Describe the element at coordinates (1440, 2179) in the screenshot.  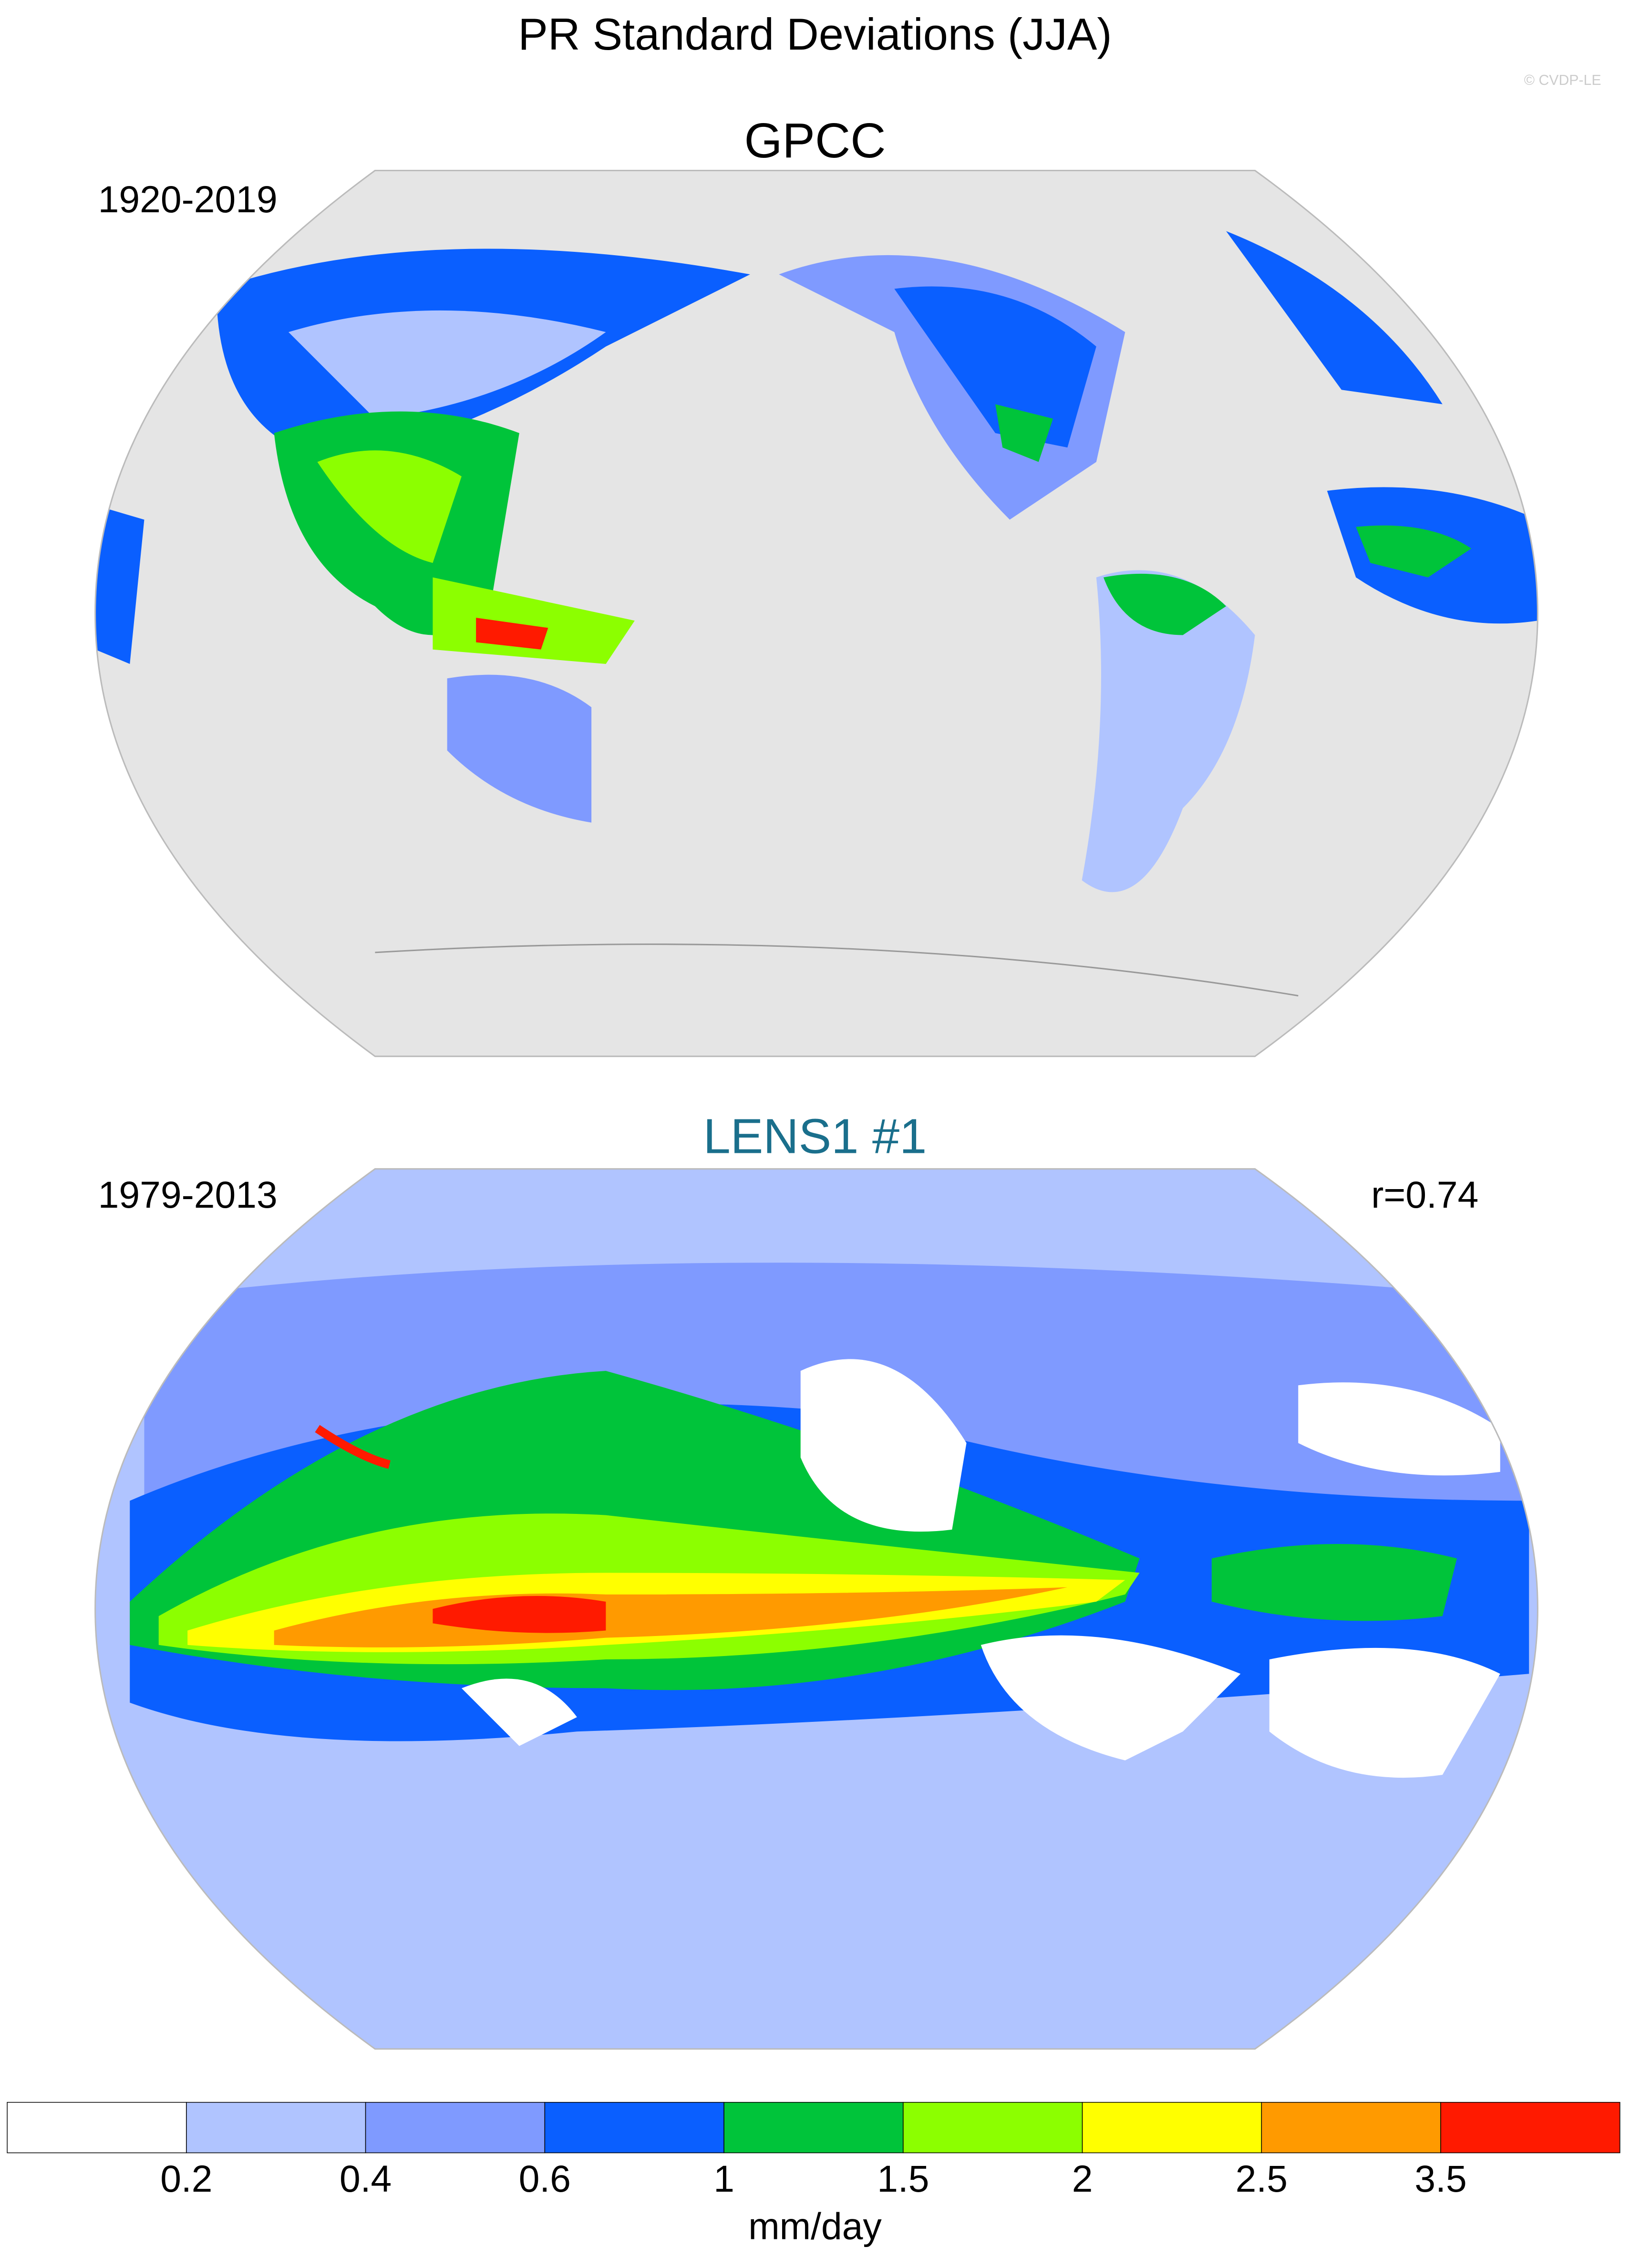
I see `colorbar-label: 3.5` at that location.